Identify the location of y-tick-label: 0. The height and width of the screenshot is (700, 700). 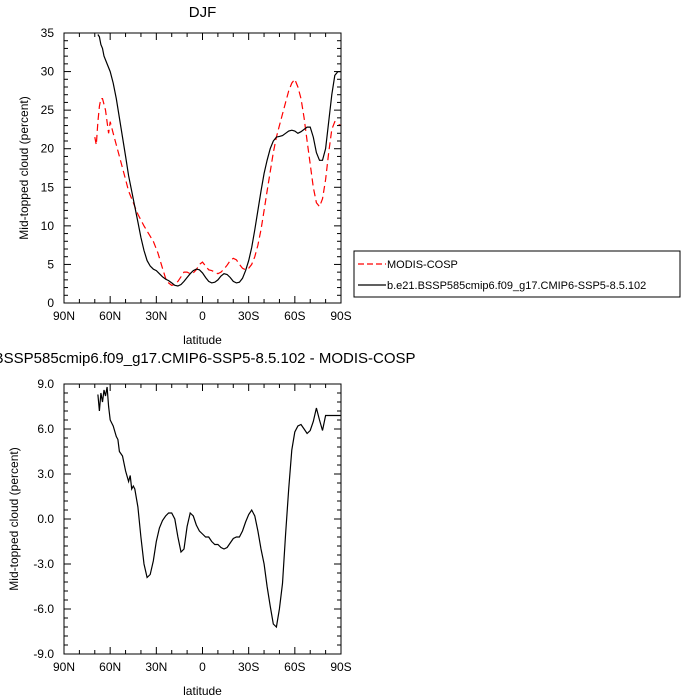
(50, 303).